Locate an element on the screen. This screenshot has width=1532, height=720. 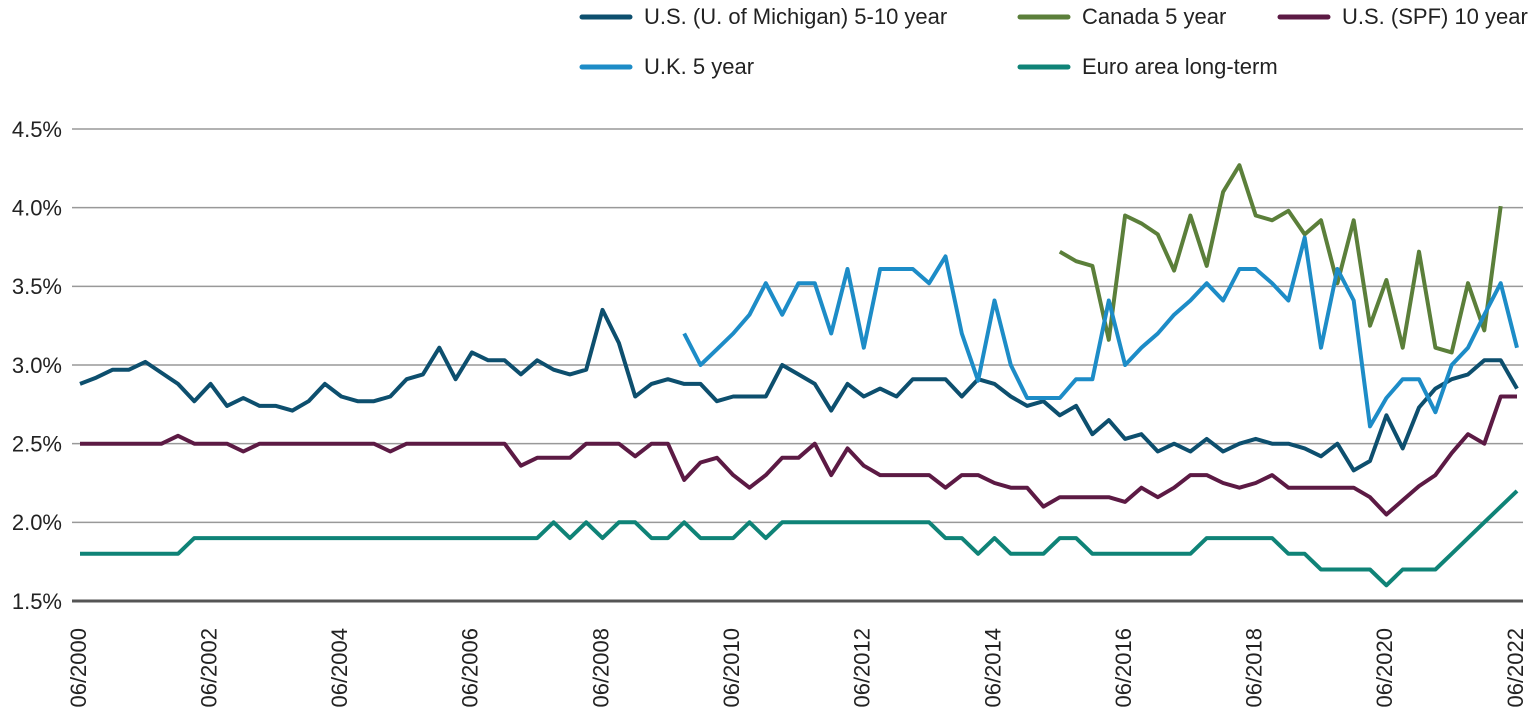
y-tick-label: 1.5% is located at coordinates (37, 601).